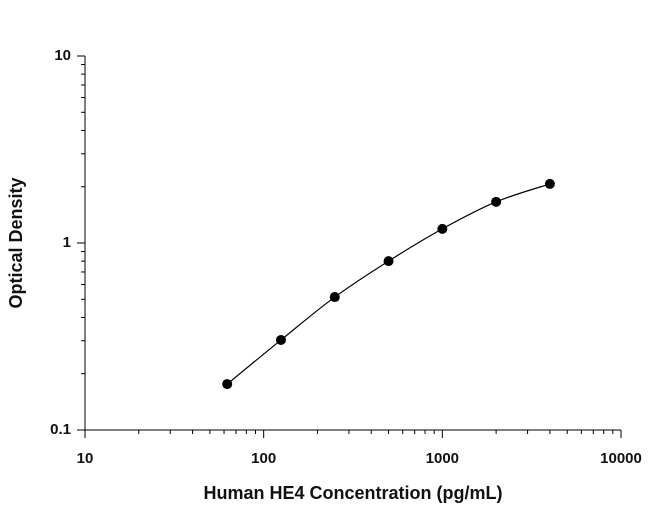  Describe the element at coordinates (67, 242) in the screenshot. I see `y-tick-label: 1` at that location.